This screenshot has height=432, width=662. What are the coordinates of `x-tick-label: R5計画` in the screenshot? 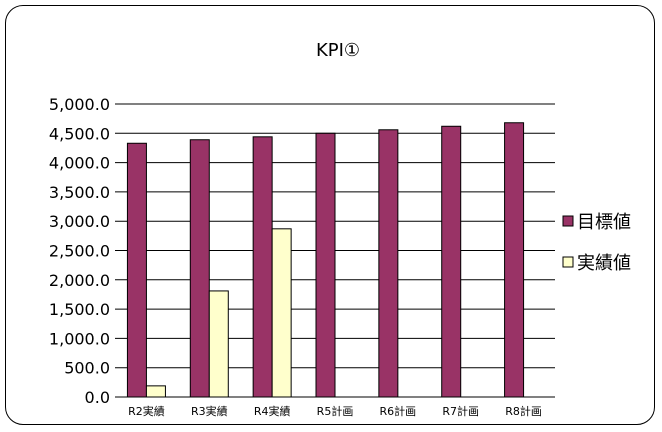 It's located at (335, 411).